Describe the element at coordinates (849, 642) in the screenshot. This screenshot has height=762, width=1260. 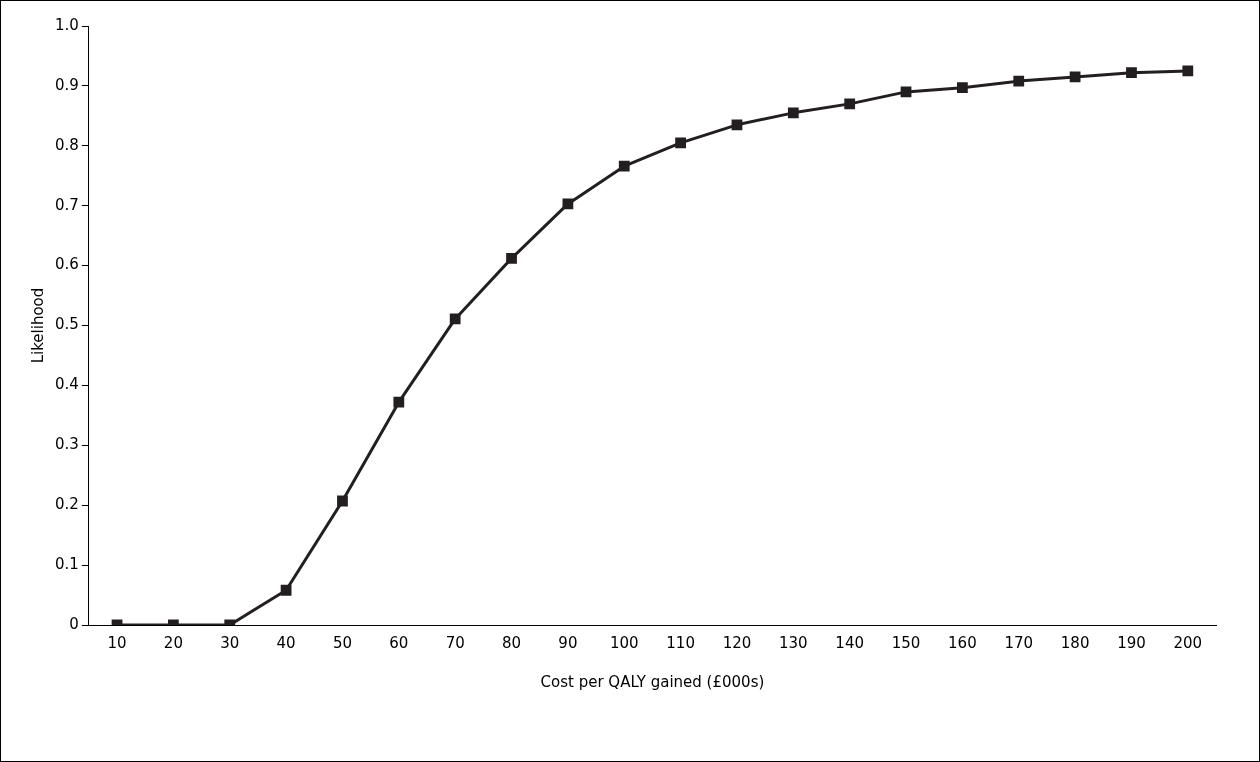
I see `x-tick-label: 140` at that location.